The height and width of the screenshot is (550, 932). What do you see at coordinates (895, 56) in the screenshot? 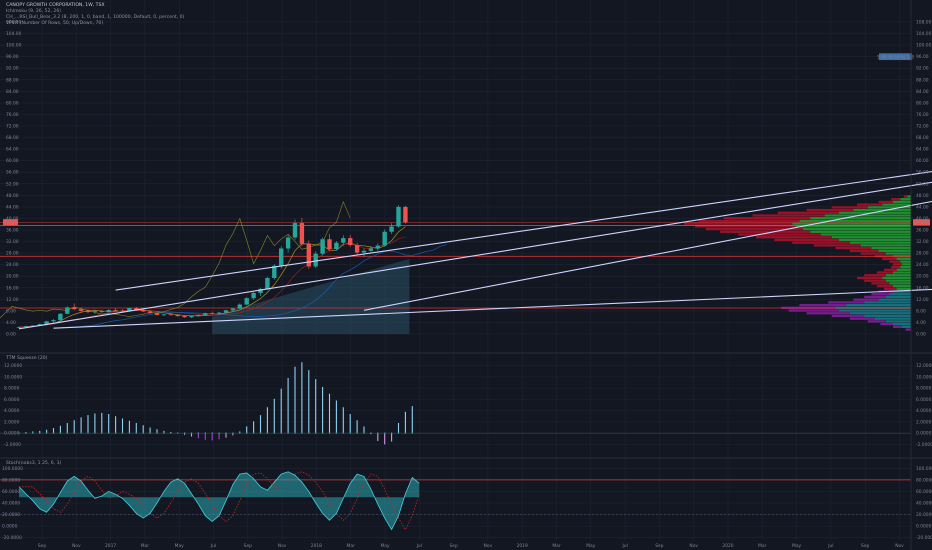
I see `target-badge: 5.86 (6.56%) 5/8` at bounding box center [895, 56].